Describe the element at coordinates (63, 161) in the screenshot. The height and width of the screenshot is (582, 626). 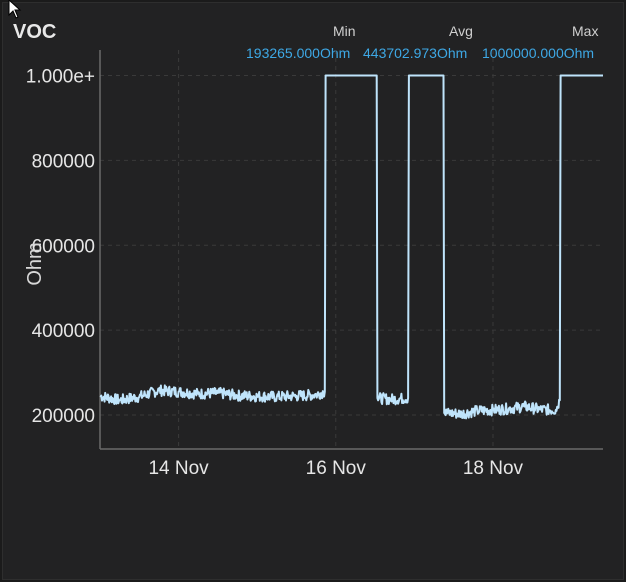
I see `y-tick-label: 800000` at that location.